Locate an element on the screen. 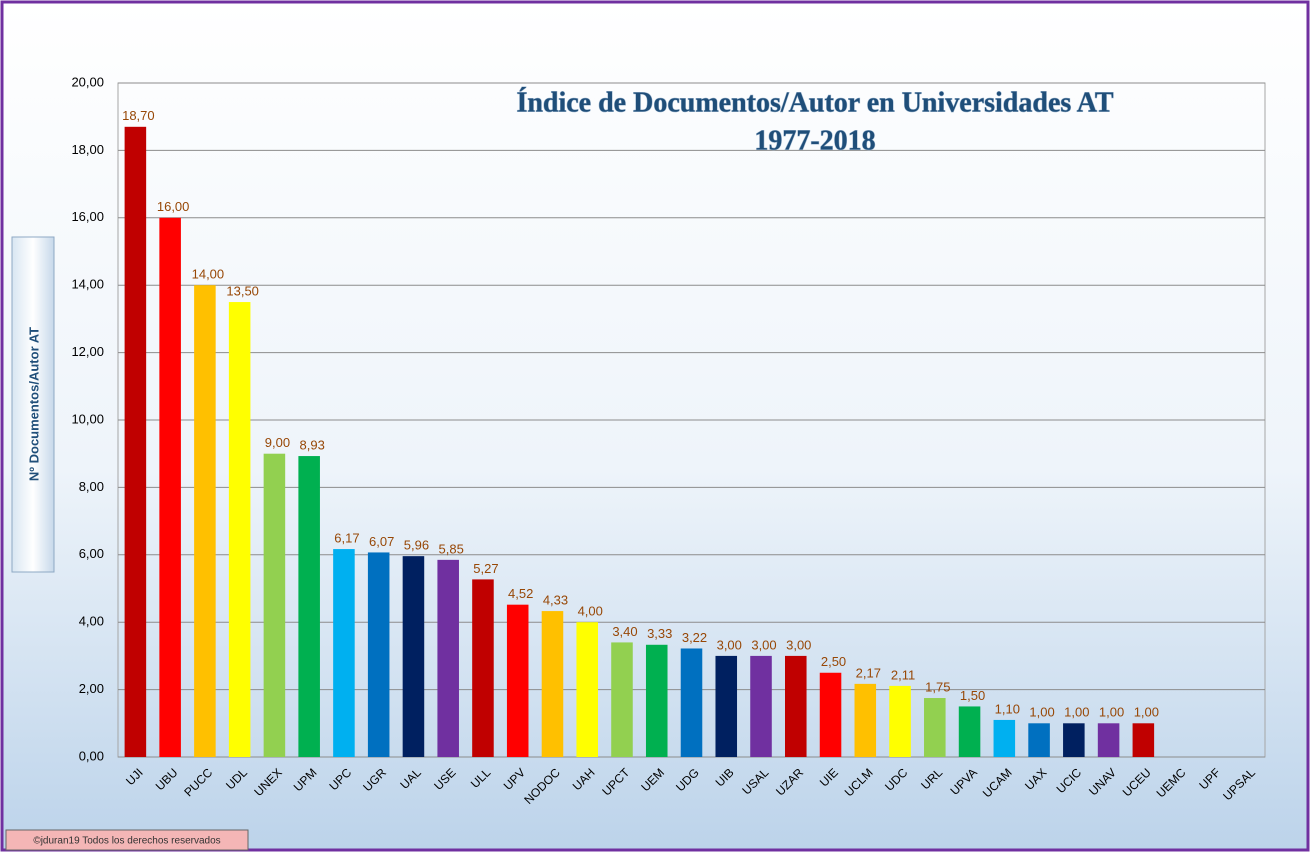 Image resolution: width=1314 pixels, height=859 pixels. value-label: 1,75 is located at coordinates (937, 686).